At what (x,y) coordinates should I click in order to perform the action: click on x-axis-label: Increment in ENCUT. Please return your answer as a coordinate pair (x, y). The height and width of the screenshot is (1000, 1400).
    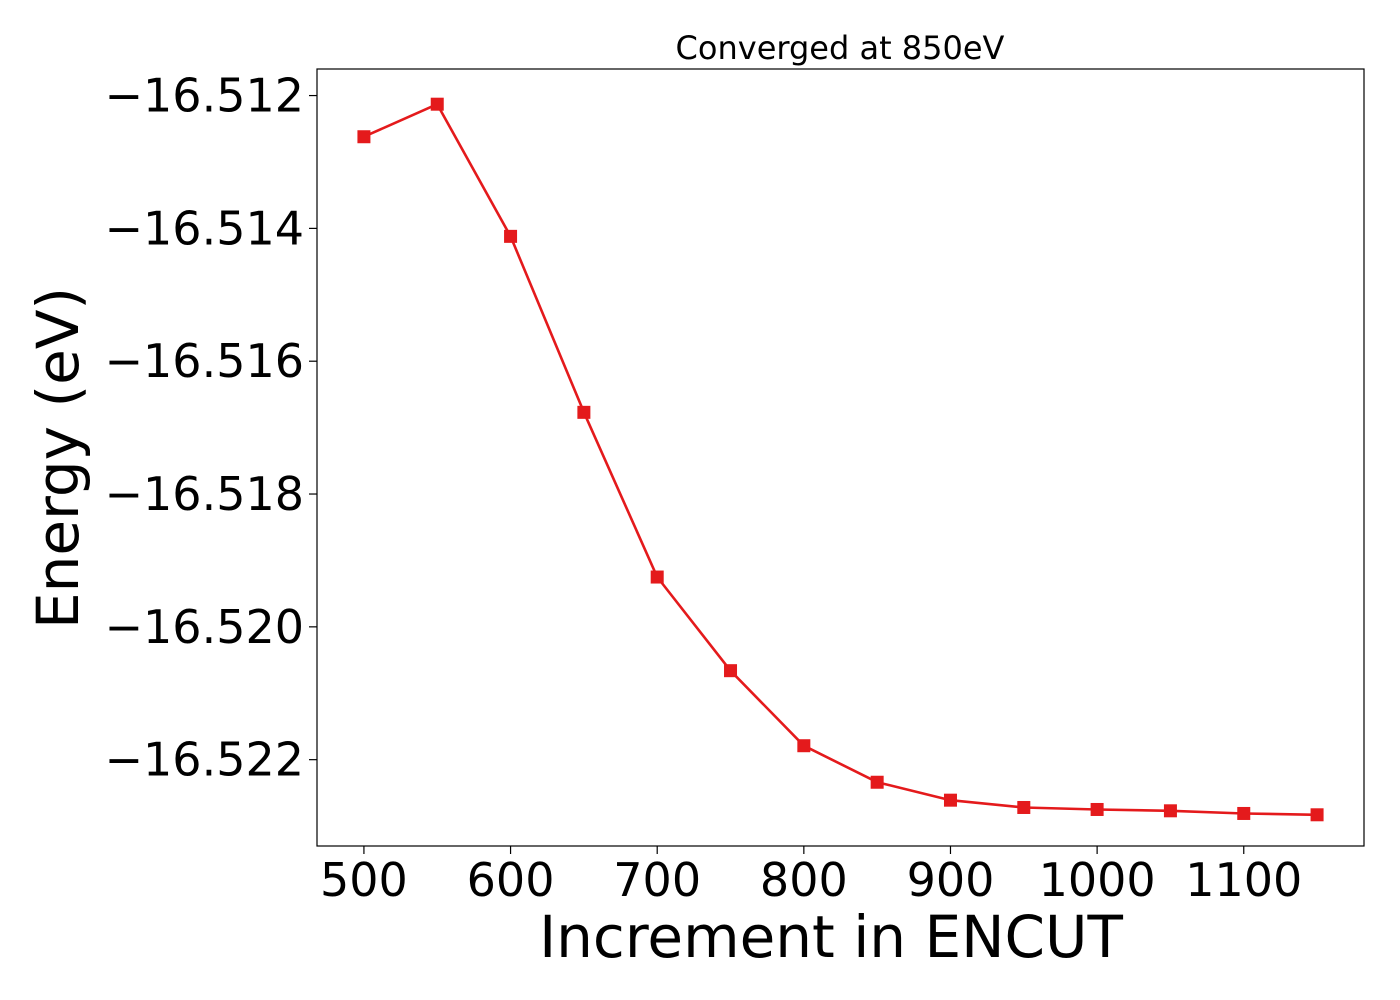
    Looking at the image, I should click on (831, 937).